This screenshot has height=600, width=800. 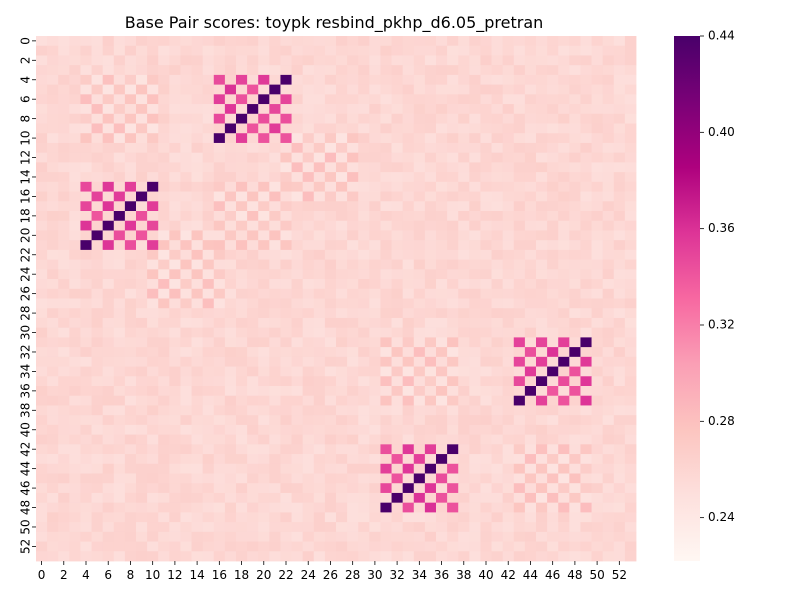 What do you see at coordinates (26, 119) in the screenshot?
I see `y-tick-label: 8` at bounding box center [26, 119].